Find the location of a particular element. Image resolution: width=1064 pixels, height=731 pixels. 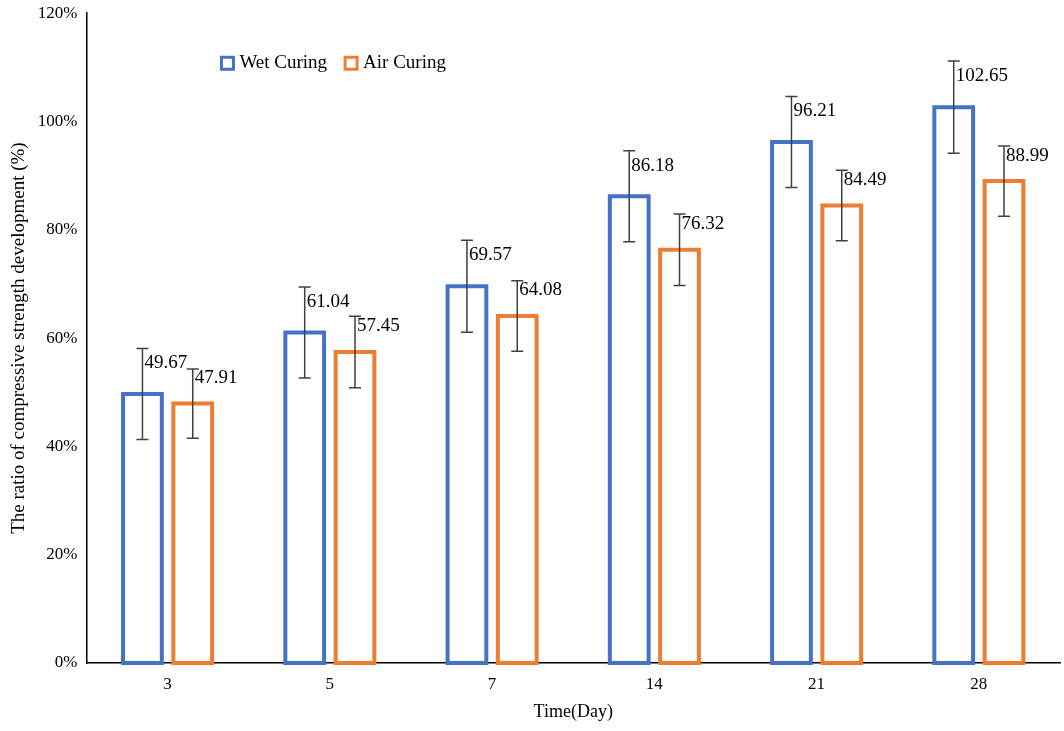

data-label: 96.21 is located at coordinates (815, 110).